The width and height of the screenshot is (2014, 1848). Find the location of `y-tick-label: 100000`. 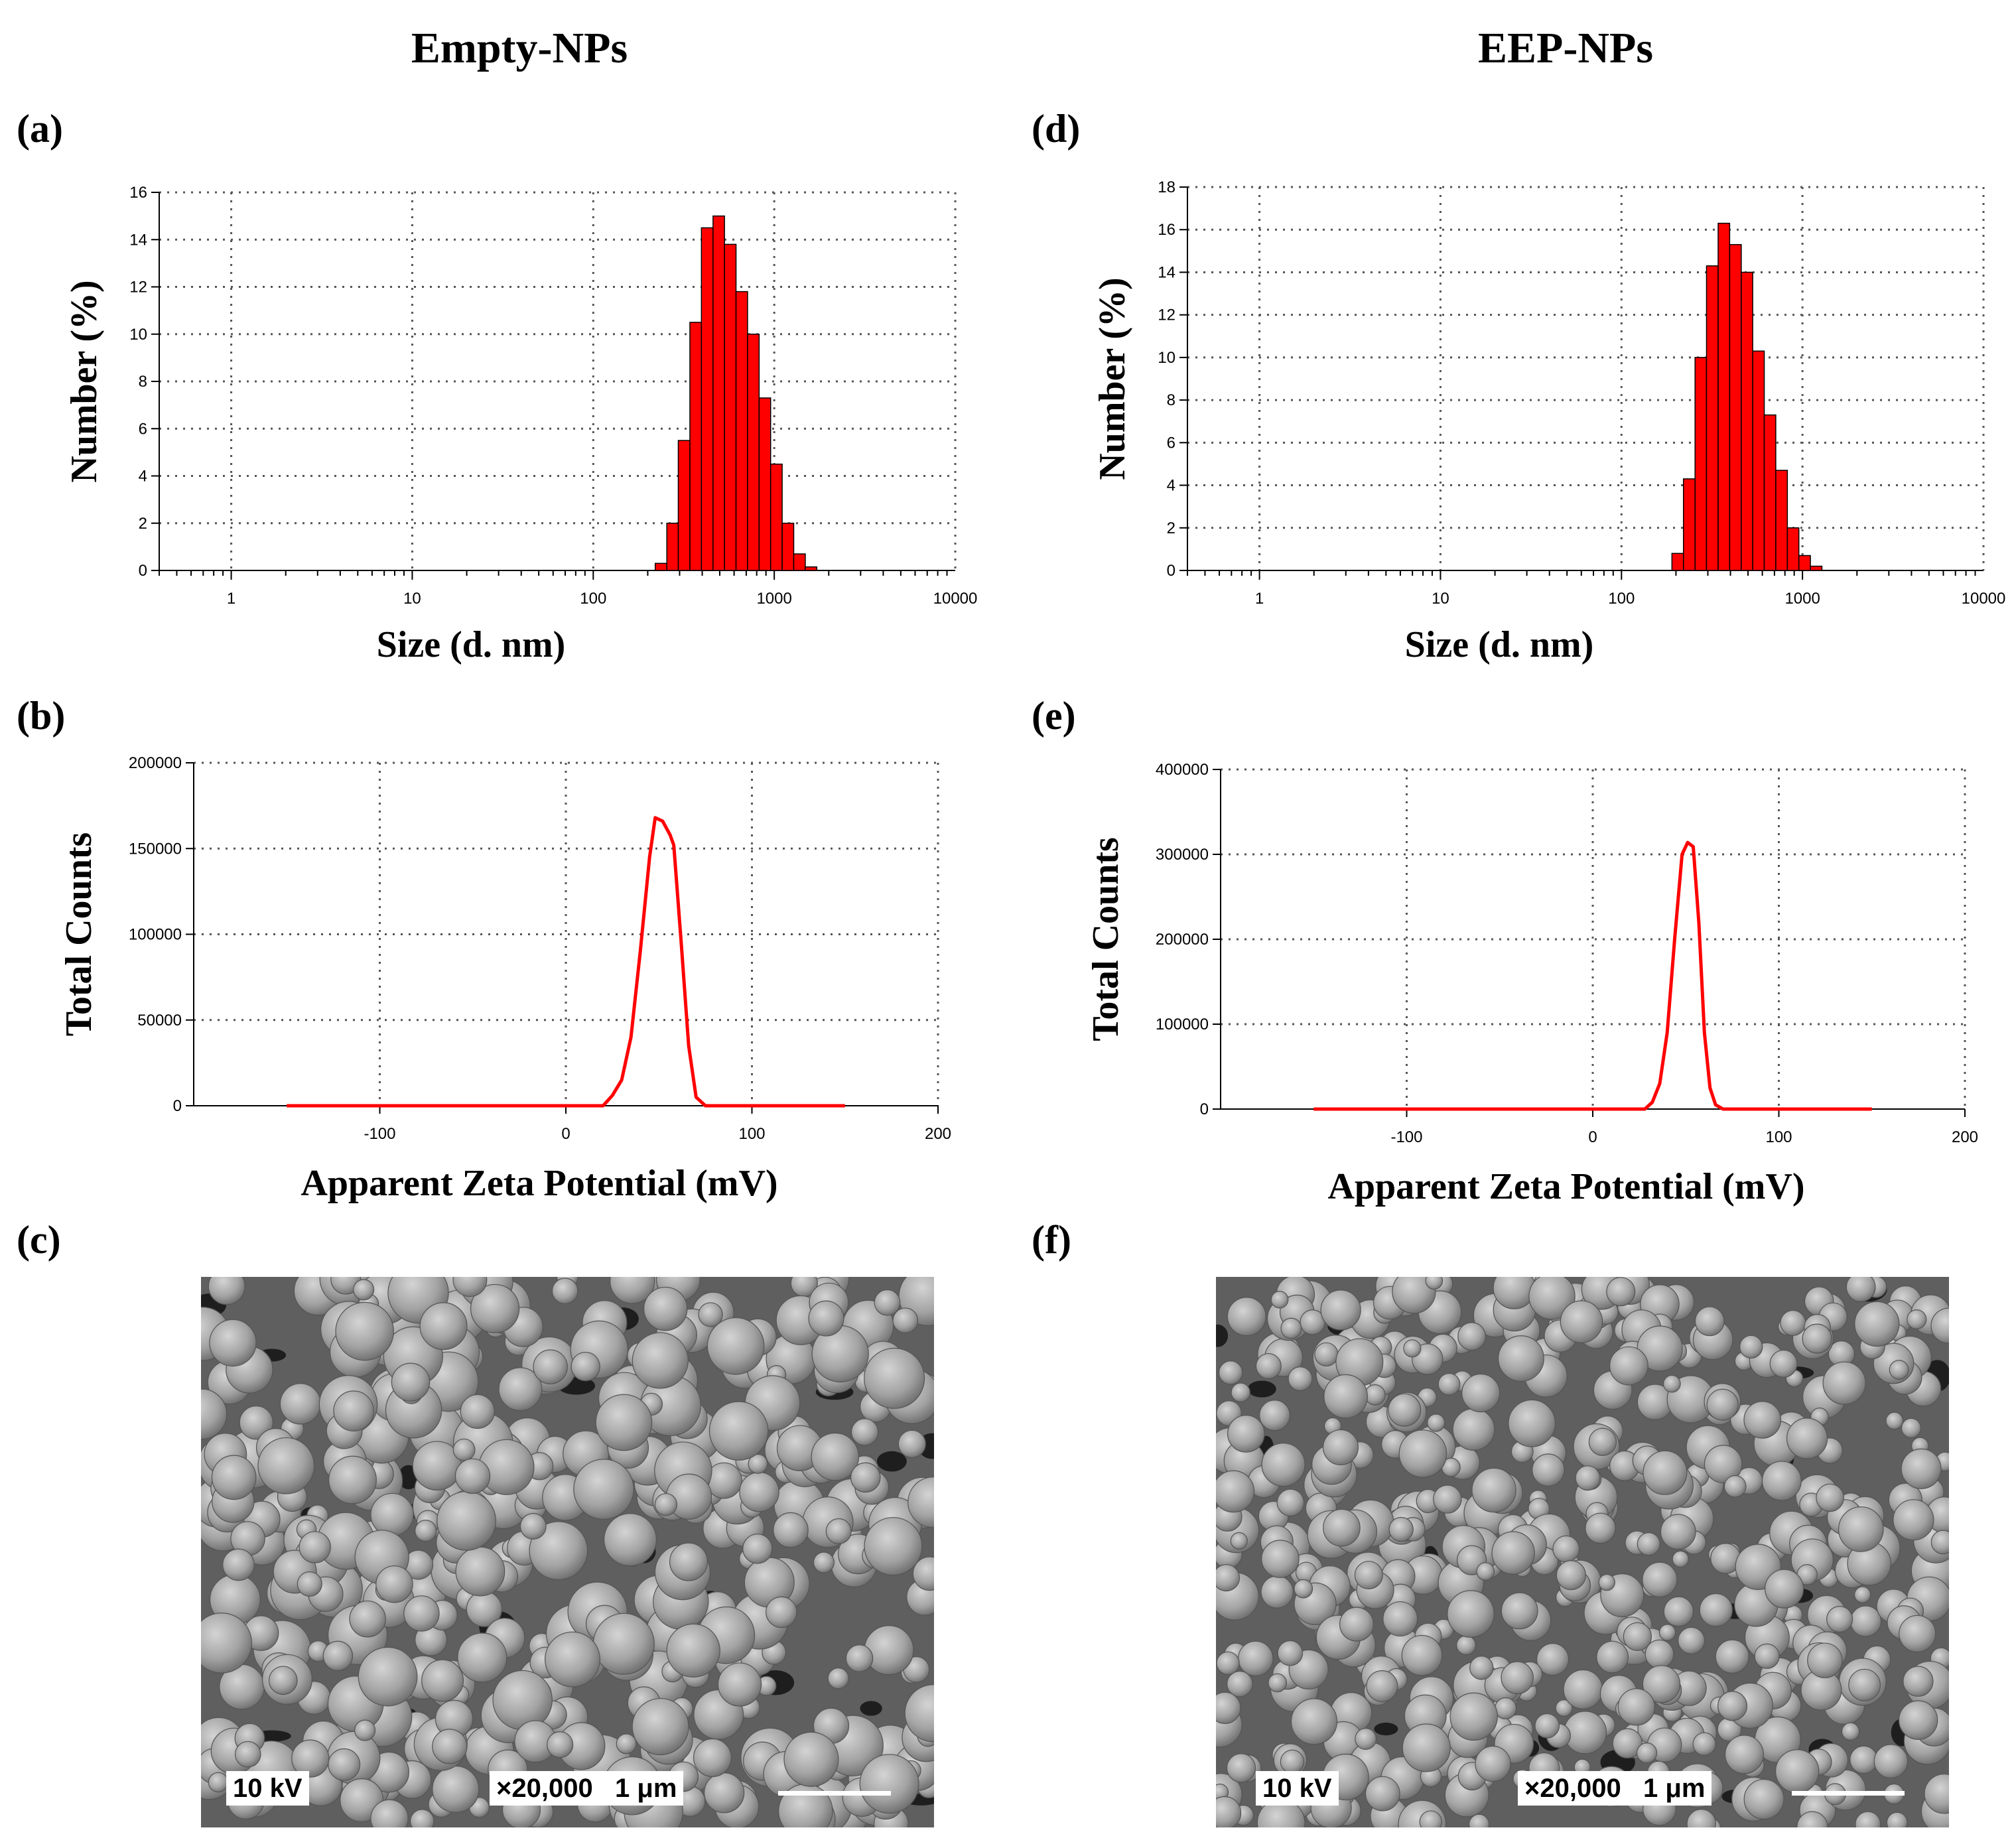

y-tick-label: 100000 is located at coordinates (156, 935).